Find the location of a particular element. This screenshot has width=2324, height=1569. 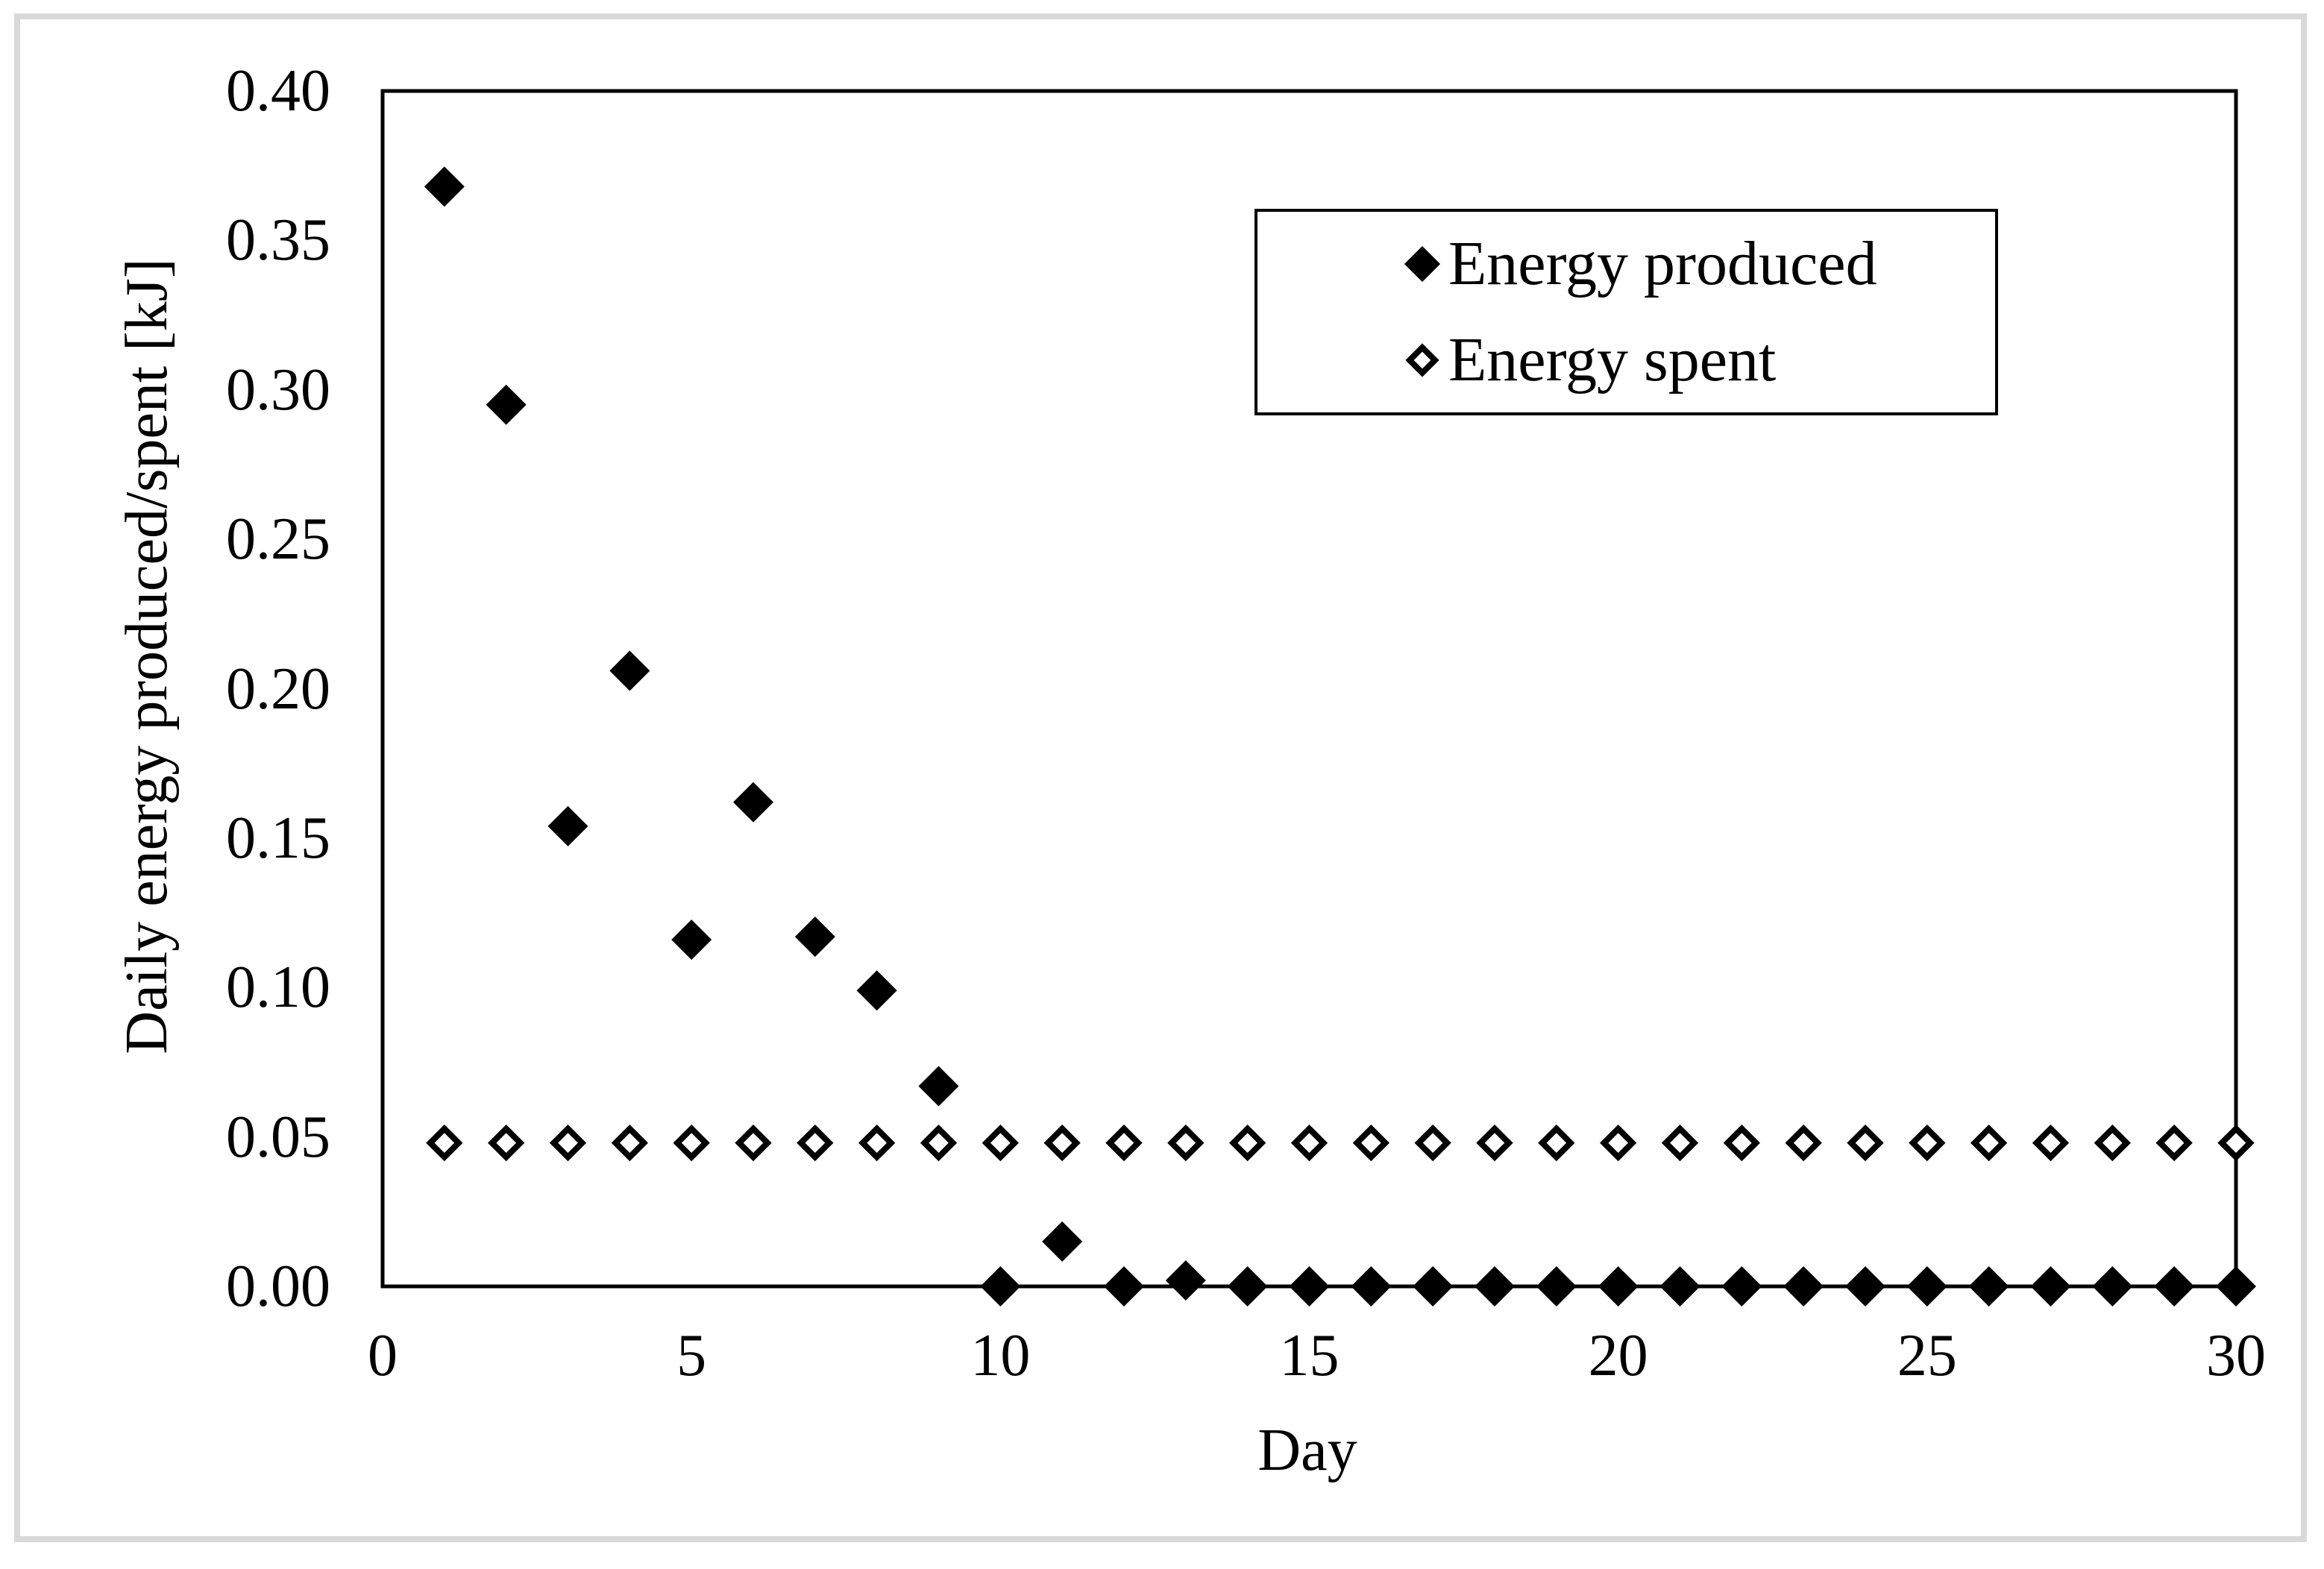

legend: Energy produced Energy spent is located at coordinates (1626, 312).